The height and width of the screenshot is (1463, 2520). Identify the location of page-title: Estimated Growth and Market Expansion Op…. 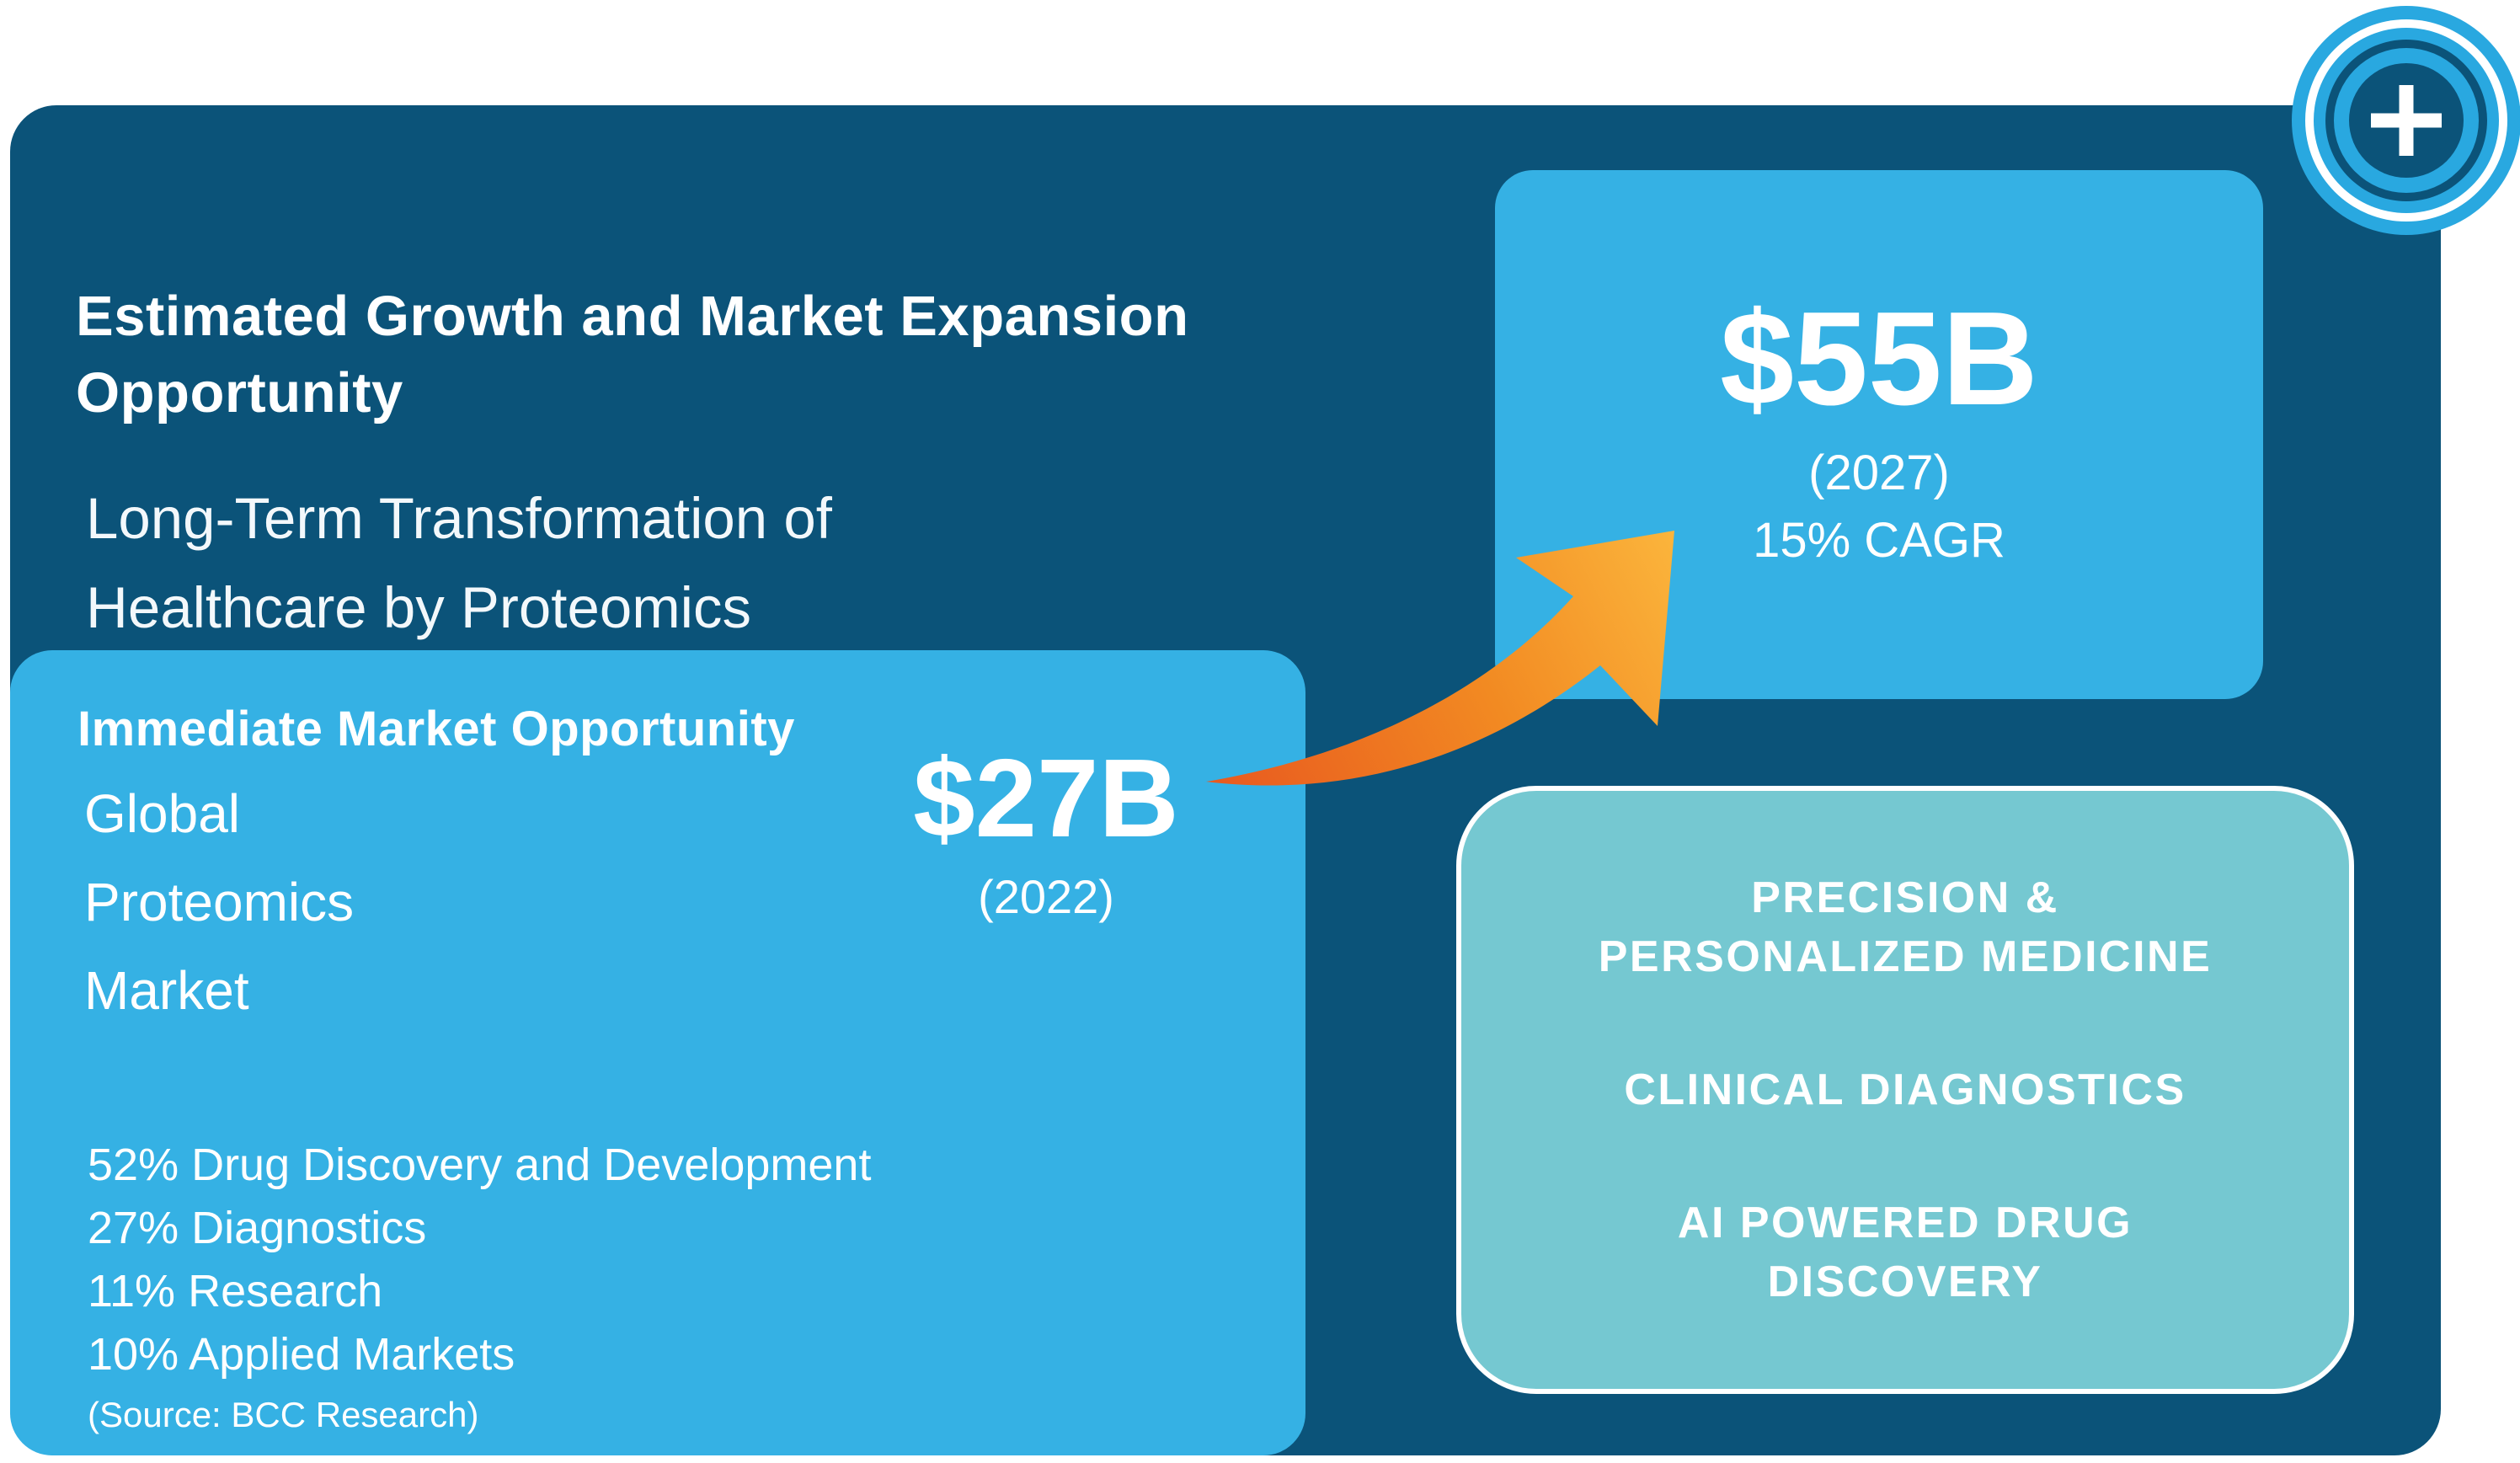
(632, 354).